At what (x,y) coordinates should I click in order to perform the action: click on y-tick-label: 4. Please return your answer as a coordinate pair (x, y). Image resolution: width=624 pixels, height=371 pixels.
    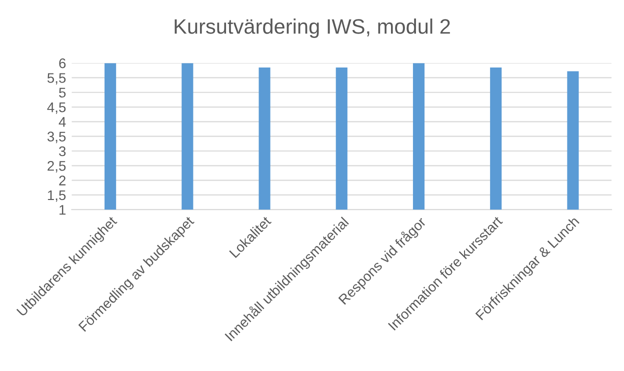
    Looking at the image, I should click on (62, 122).